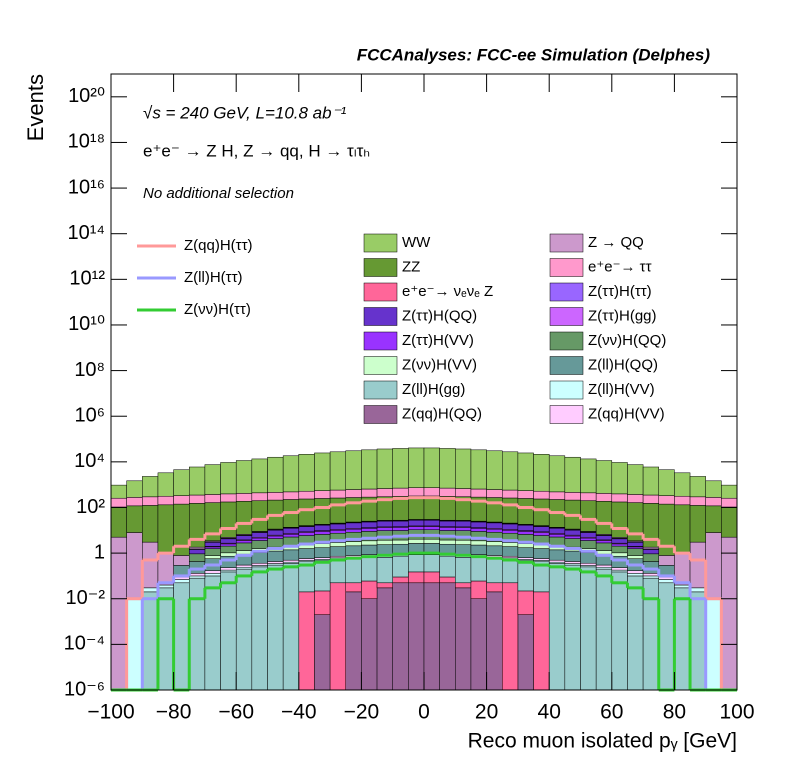 This screenshot has height=772, width=796. What do you see at coordinates (236, 712) in the screenshot?
I see `x-tick-label: −60` at bounding box center [236, 712].